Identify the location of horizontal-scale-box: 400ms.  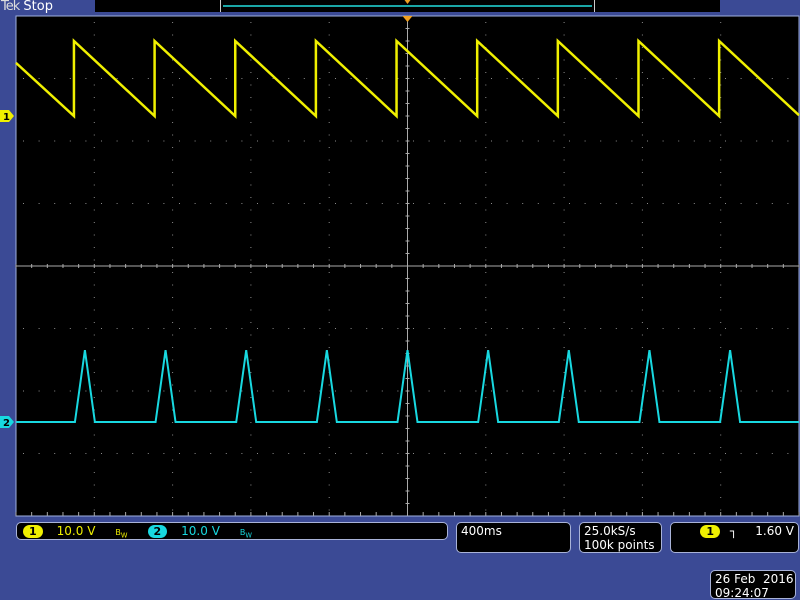
(513, 537).